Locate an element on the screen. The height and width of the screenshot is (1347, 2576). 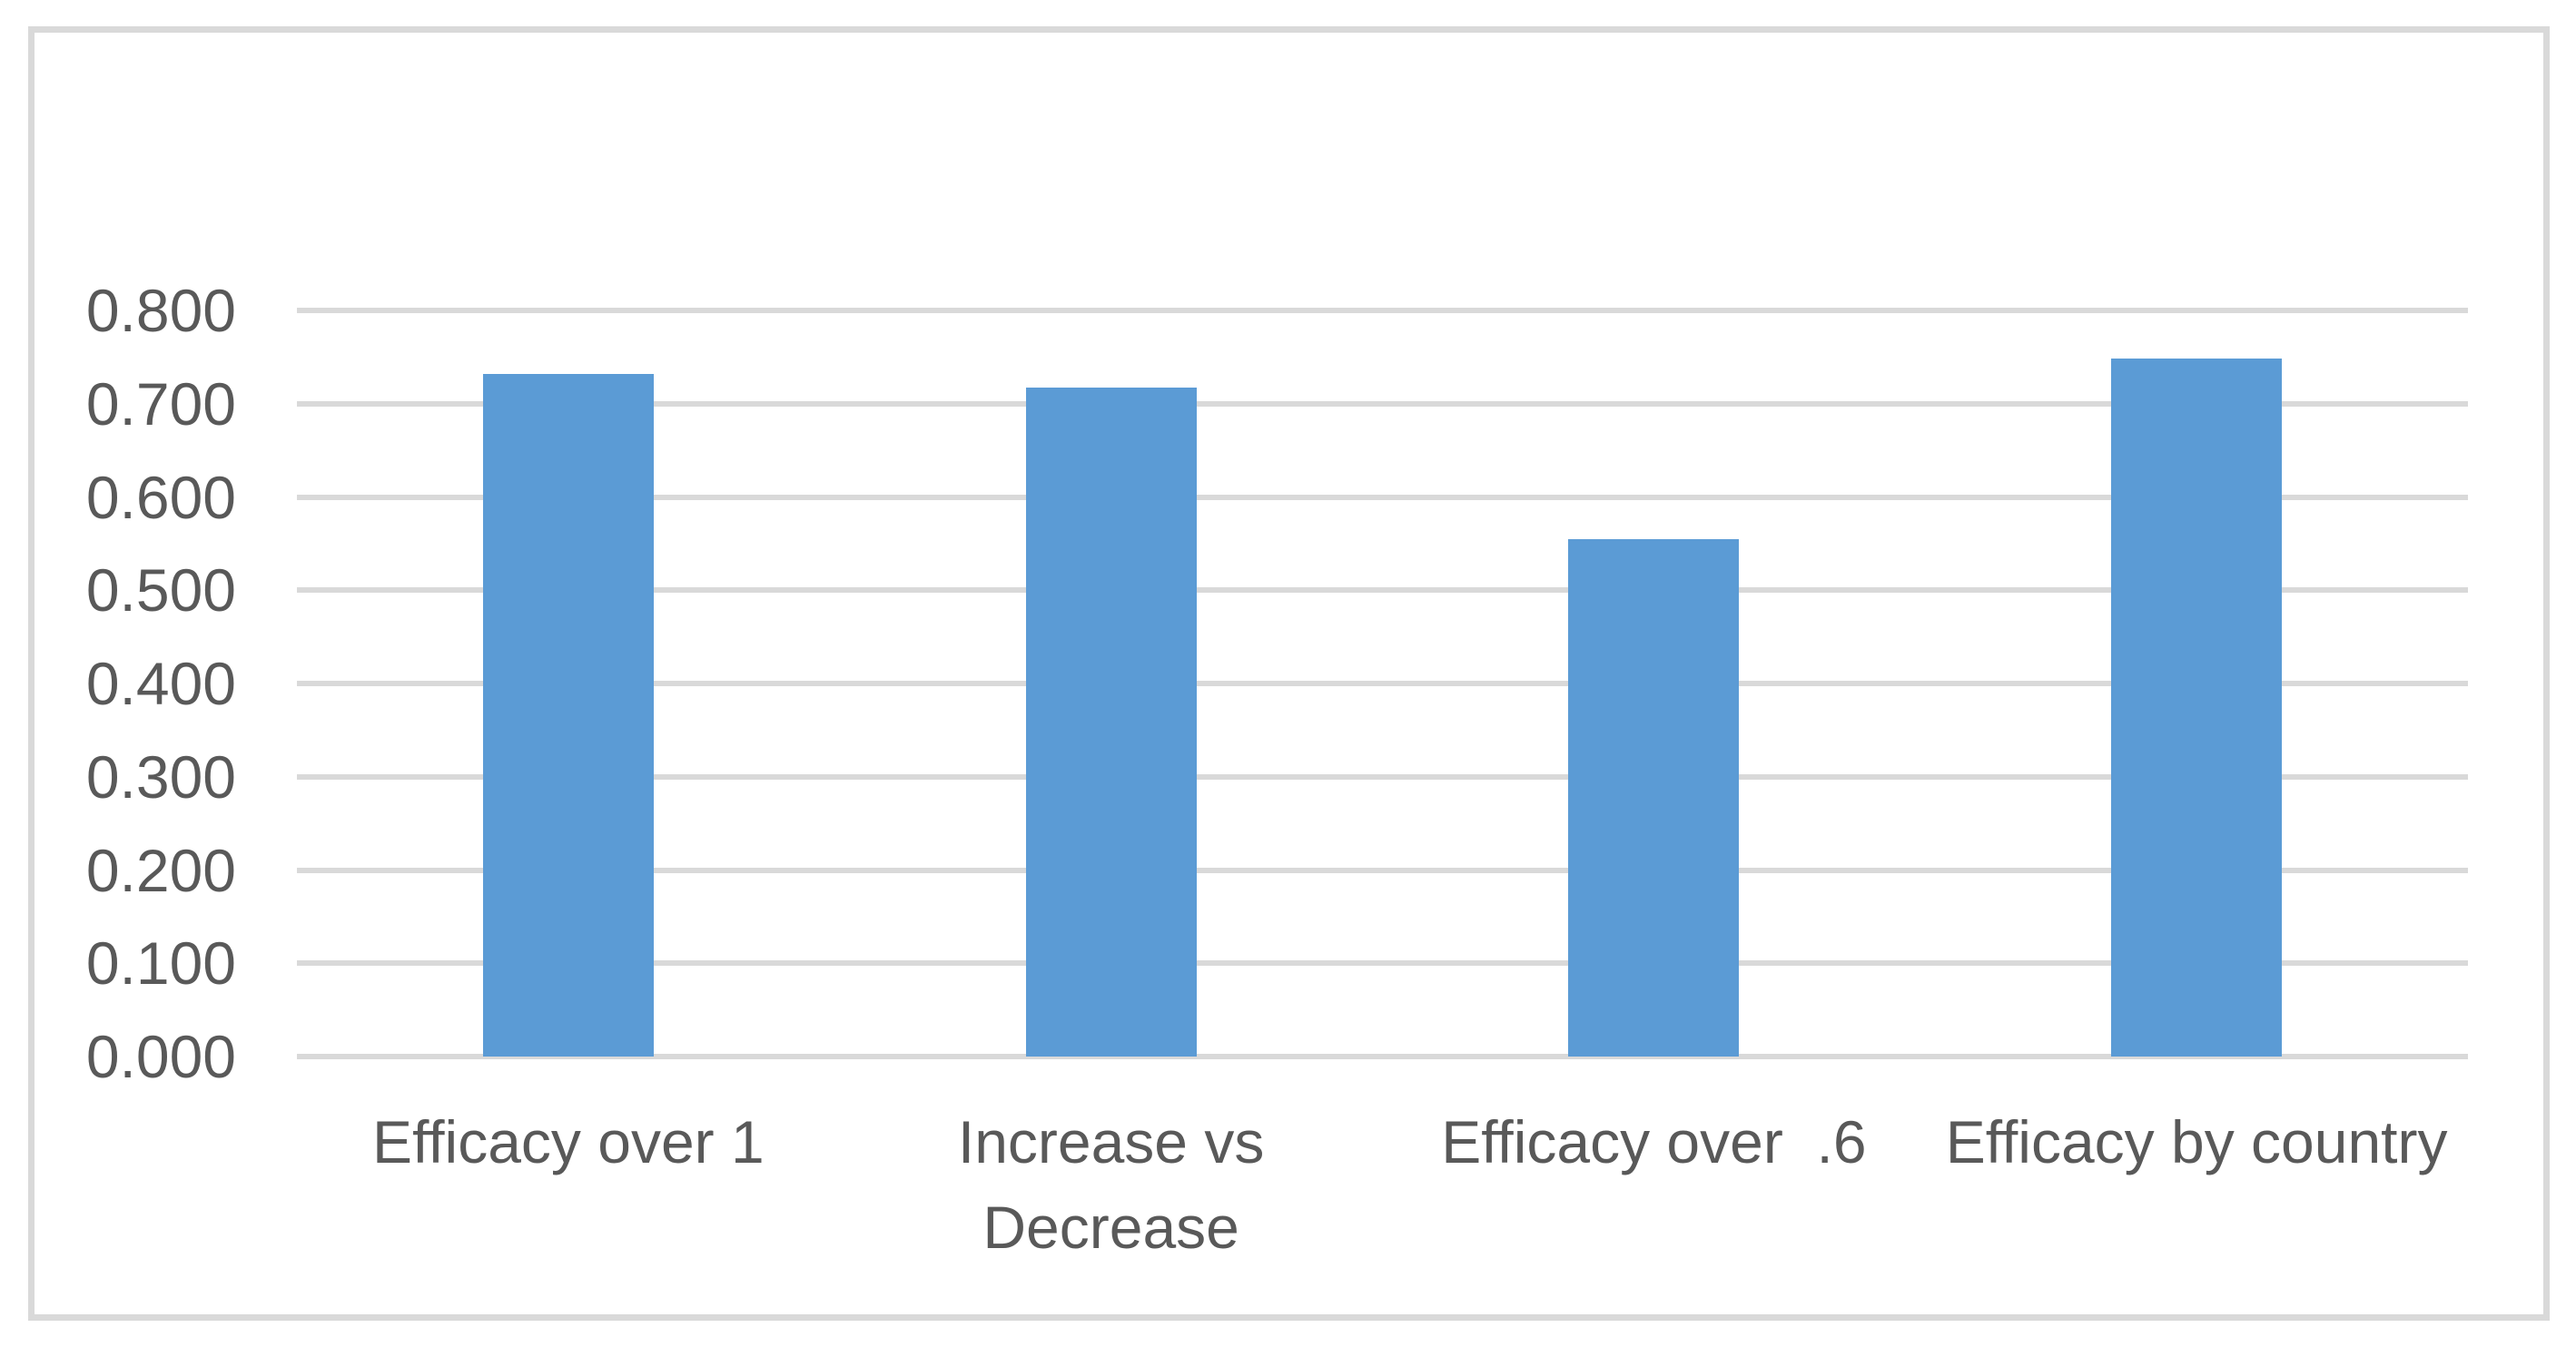
y-axis-tick-label: 0.000 is located at coordinates (160, 1056).